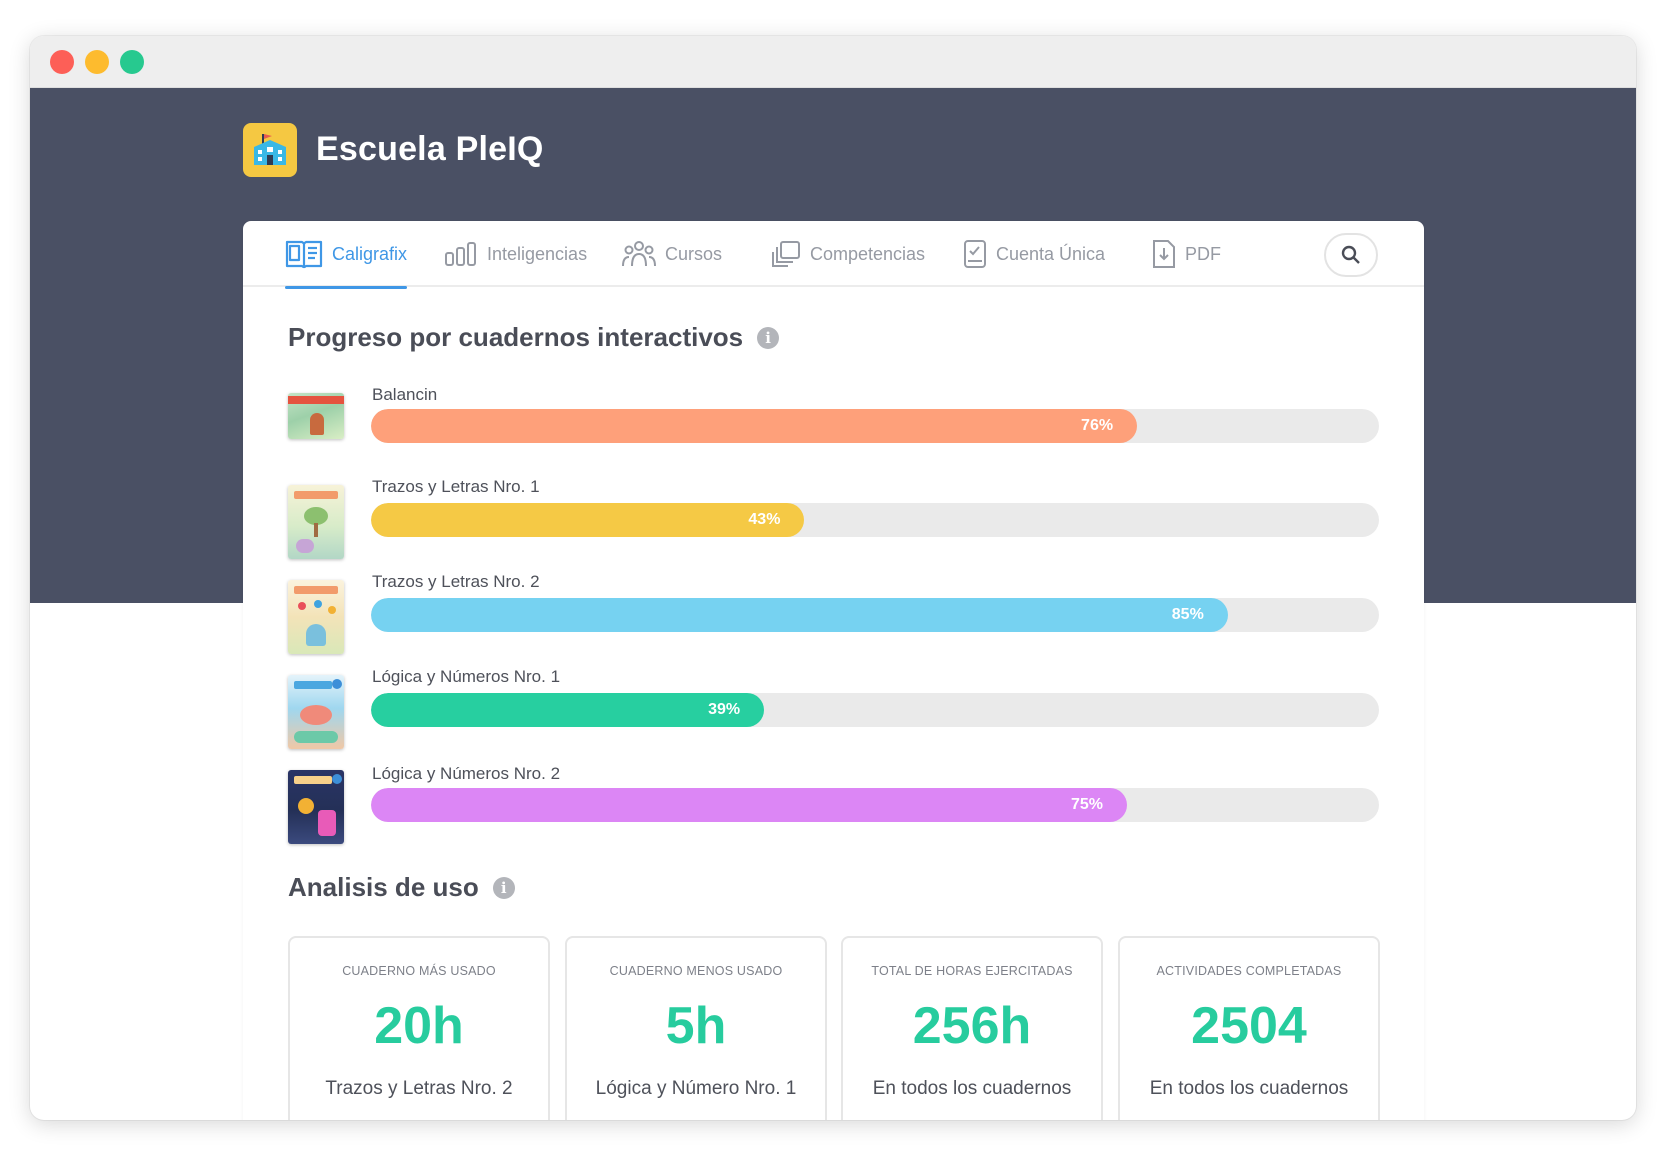  I want to click on tab-inteligencias: Inteligencias, so click(515, 254).